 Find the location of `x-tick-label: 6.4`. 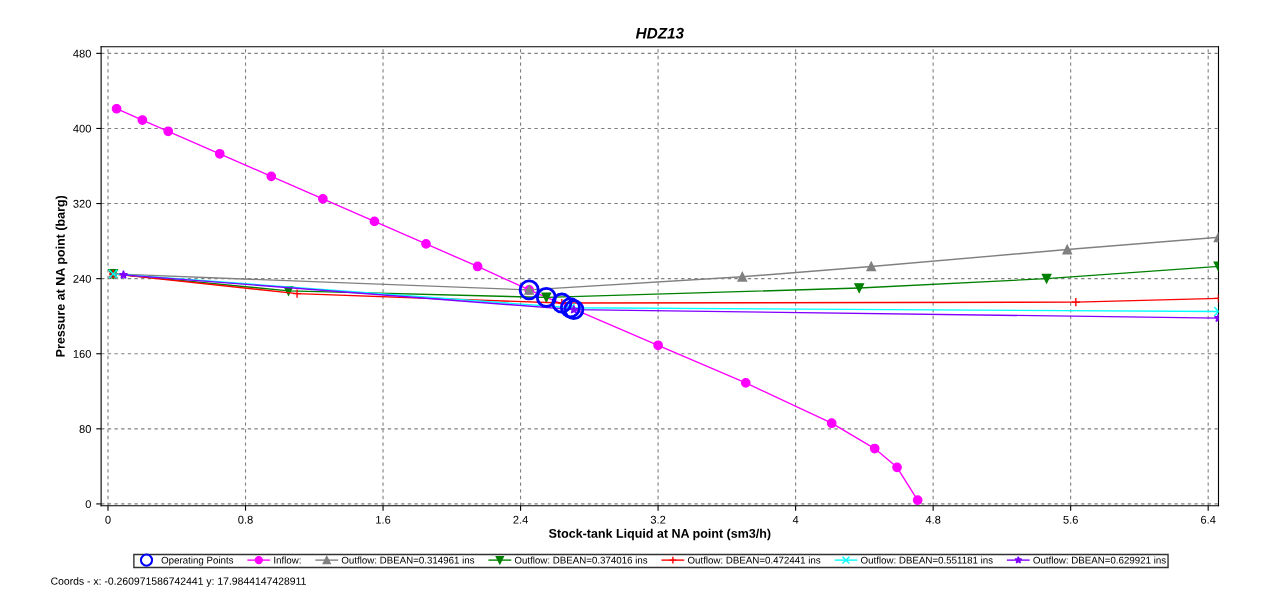

x-tick-label: 6.4 is located at coordinates (1208, 519).